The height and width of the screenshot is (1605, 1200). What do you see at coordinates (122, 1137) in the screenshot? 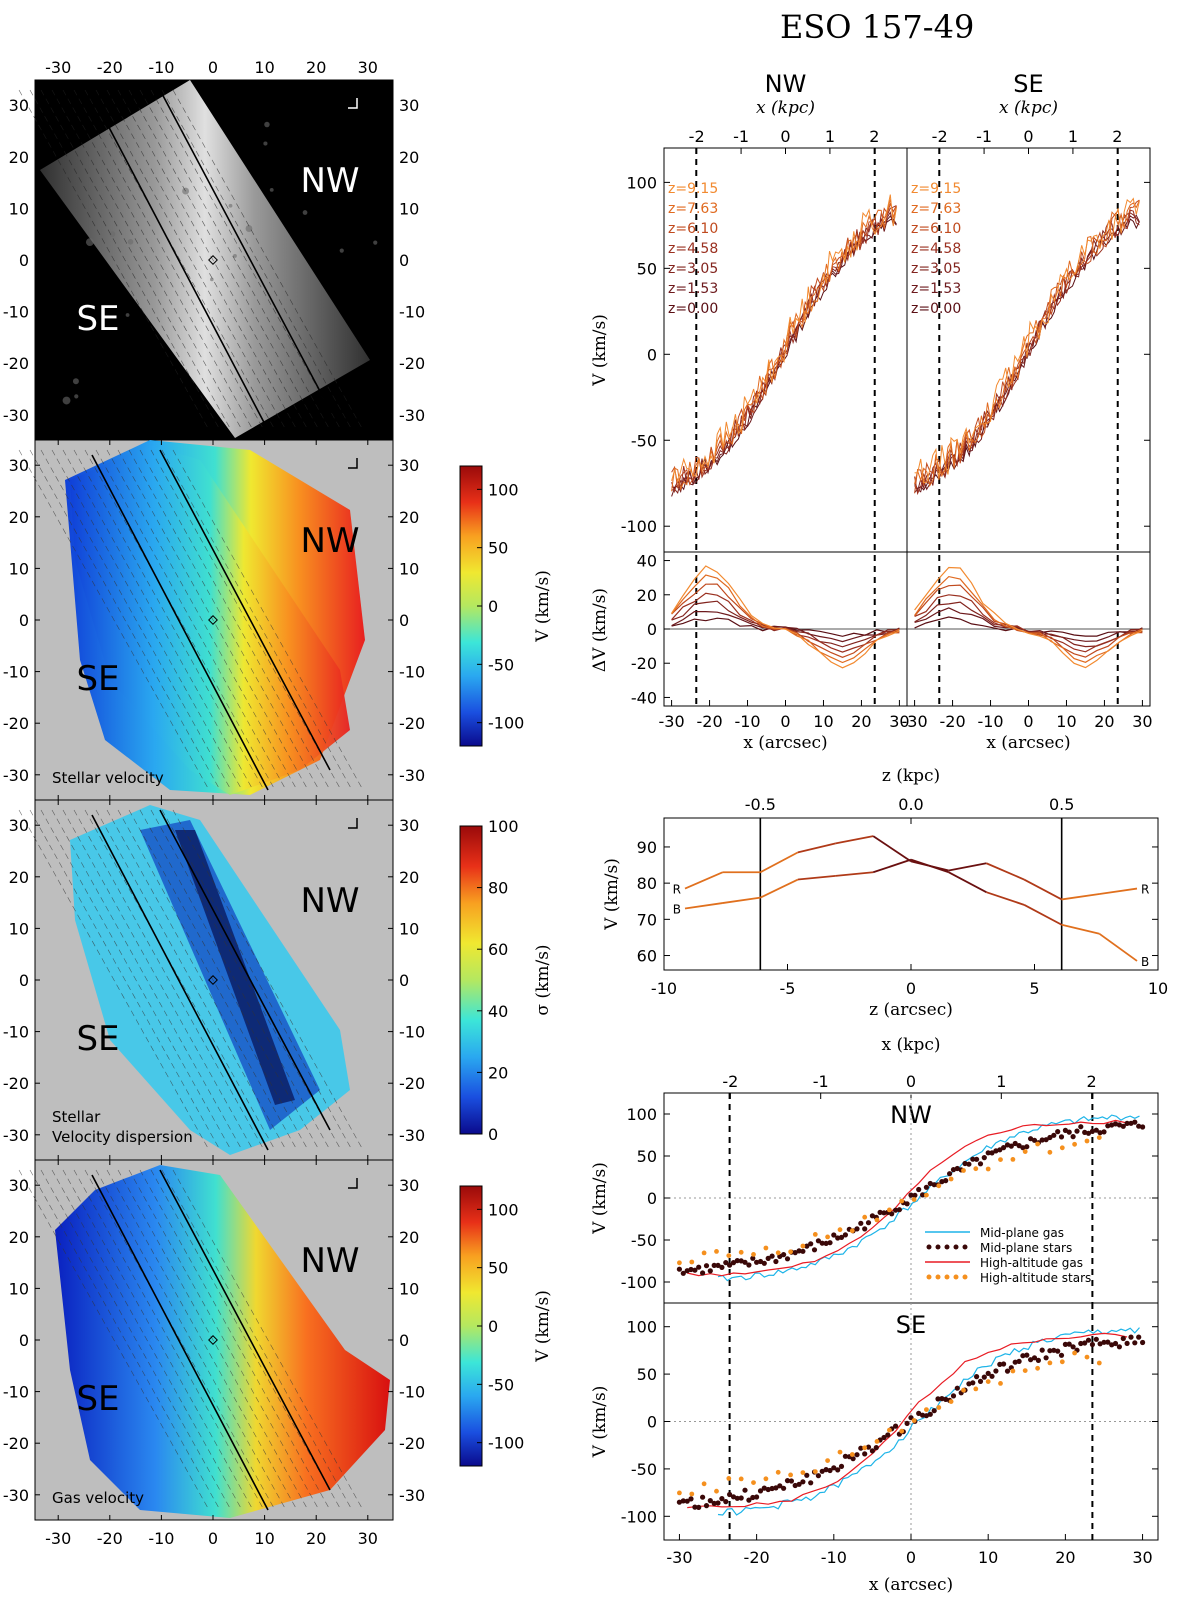
I see `panel-caption-line2: Velocity dispersion` at bounding box center [122, 1137].